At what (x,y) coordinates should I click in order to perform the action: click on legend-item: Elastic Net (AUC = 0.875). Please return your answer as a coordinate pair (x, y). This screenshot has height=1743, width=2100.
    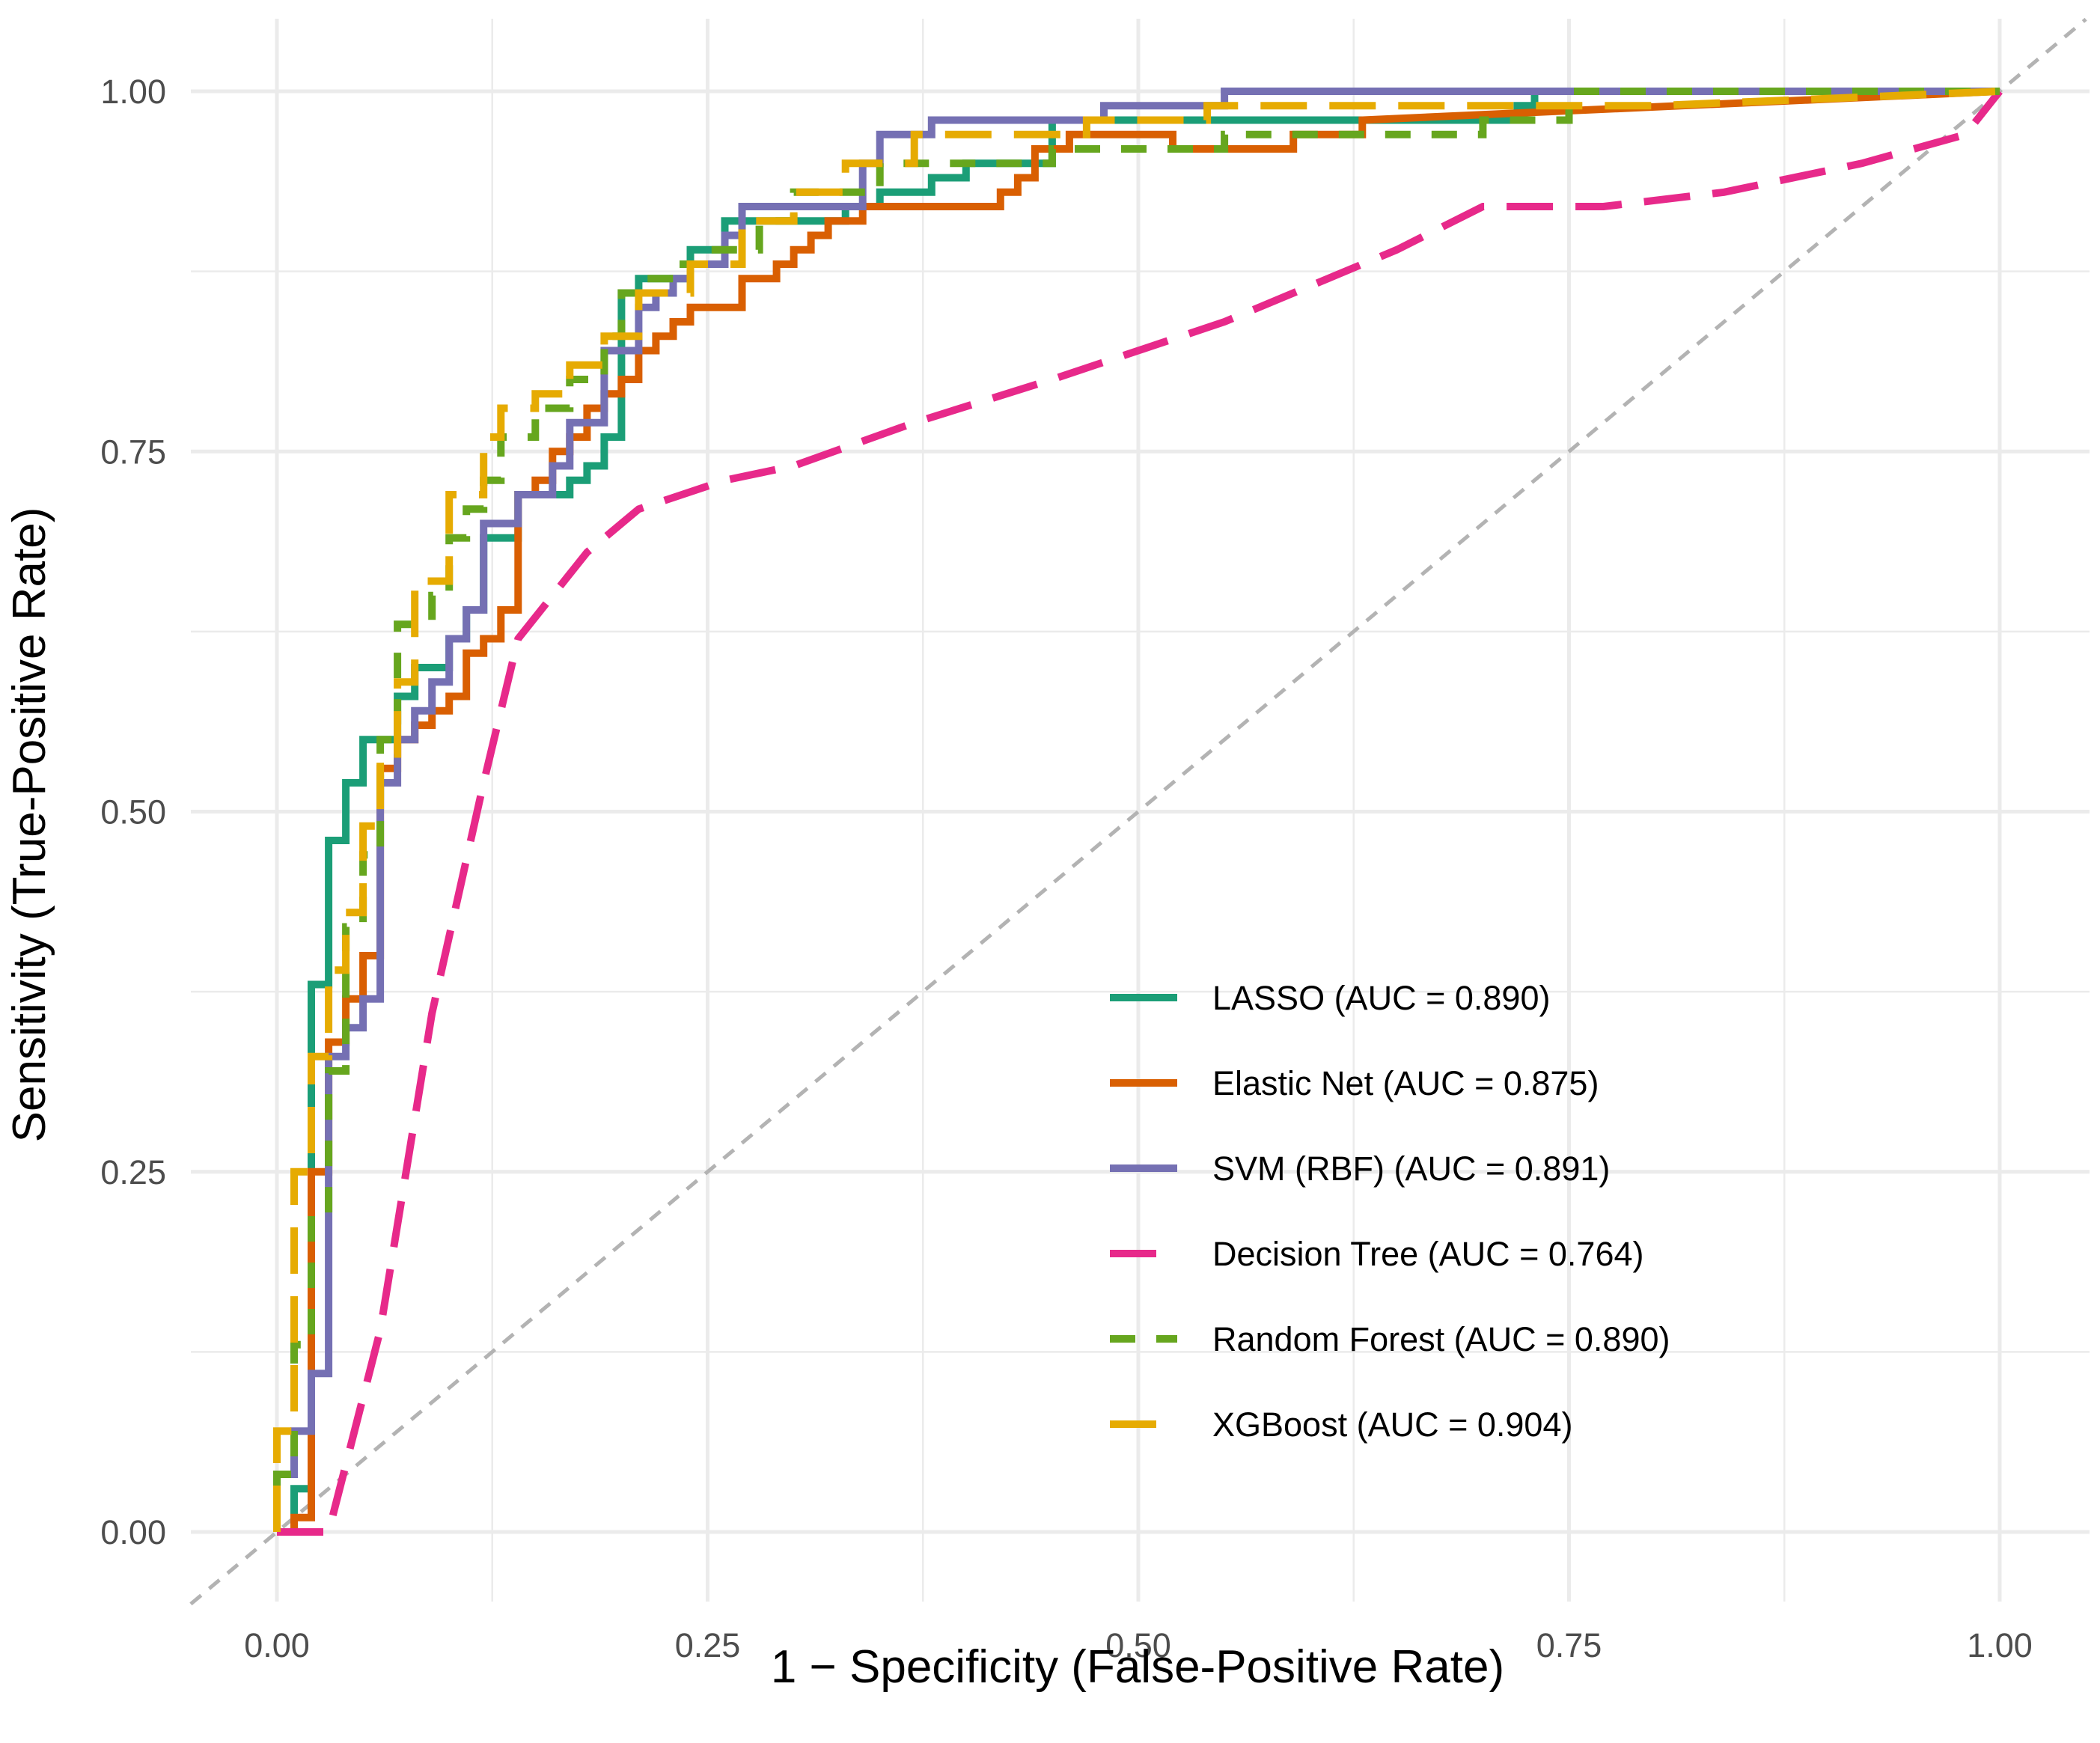
    Looking at the image, I should click on (1354, 1083).